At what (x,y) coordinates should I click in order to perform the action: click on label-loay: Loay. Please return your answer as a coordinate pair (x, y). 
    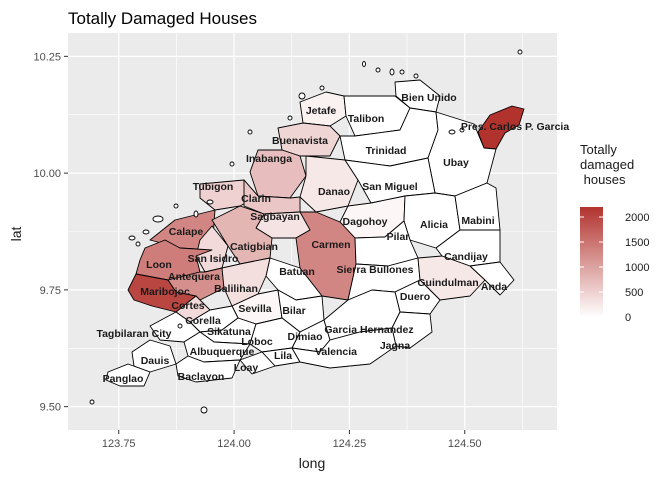
    Looking at the image, I should click on (246, 368).